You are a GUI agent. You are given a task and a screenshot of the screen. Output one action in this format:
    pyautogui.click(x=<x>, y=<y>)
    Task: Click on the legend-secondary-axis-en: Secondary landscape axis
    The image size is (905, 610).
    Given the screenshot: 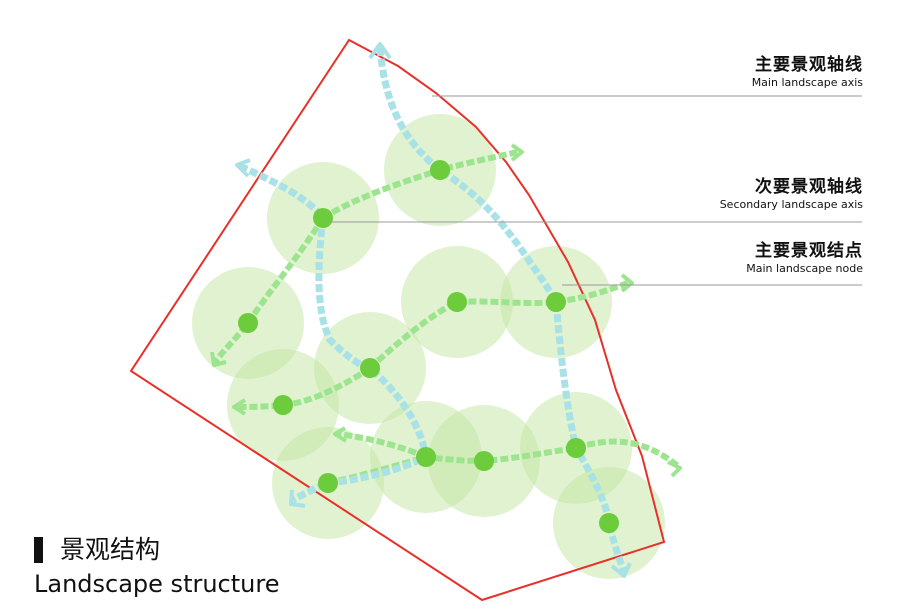 What is the action you would take?
    pyautogui.click(x=791, y=204)
    